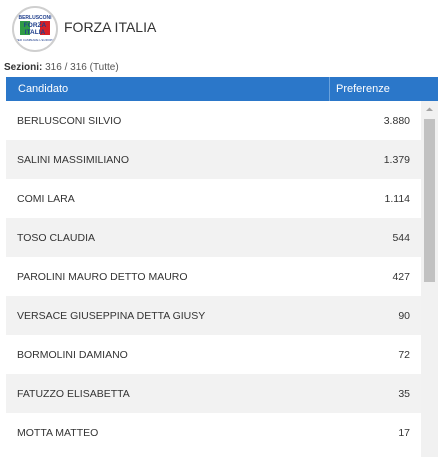  I want to click on table-row: BERLUSCONI SILVIO 3.880, so click(213, 120).